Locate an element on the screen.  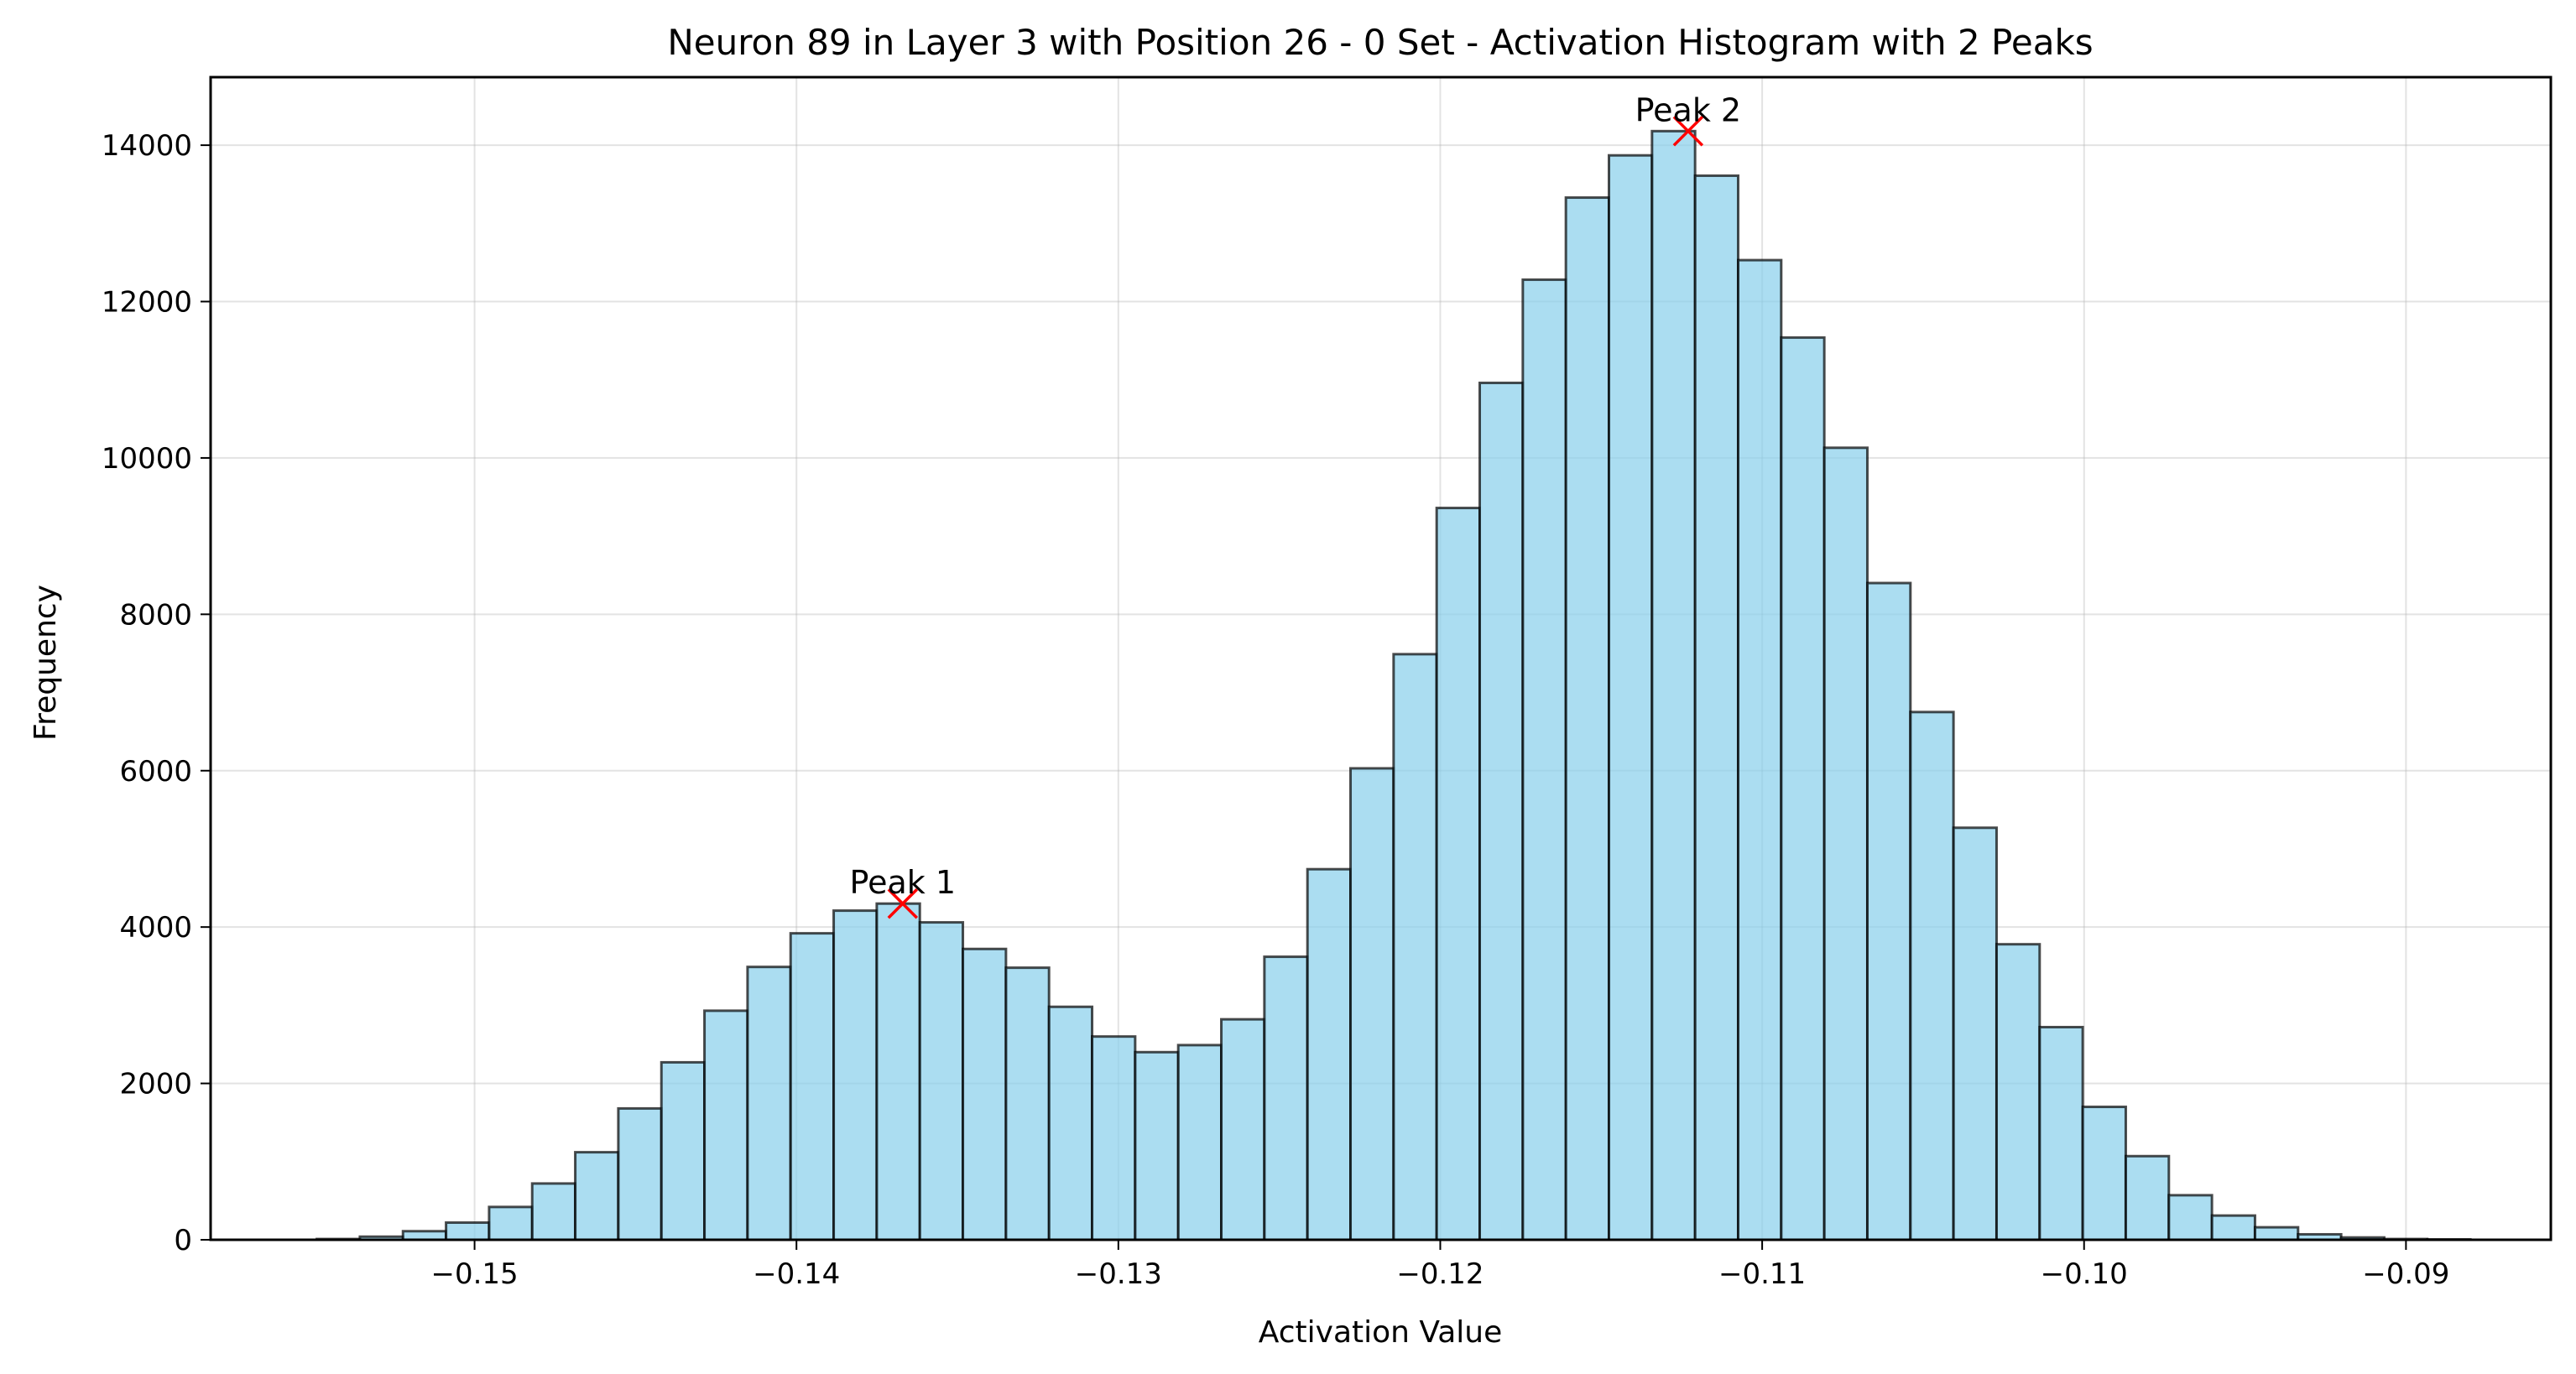
y-tick-label: 8000 is located at coordinates (155, 615).